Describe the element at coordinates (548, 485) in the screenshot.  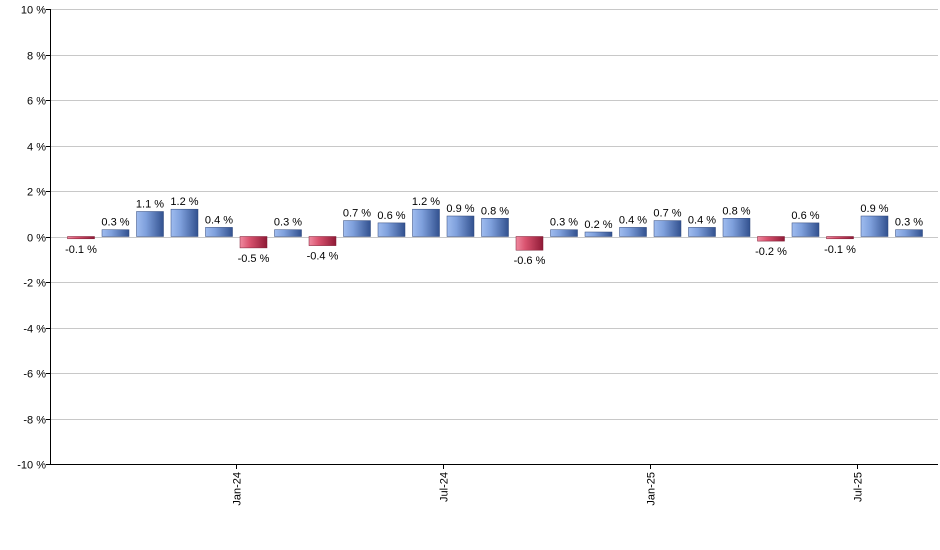
I see `x-axis-ticks: Jan-24 Jul-24 Jan-25 Jul-25` at that location.